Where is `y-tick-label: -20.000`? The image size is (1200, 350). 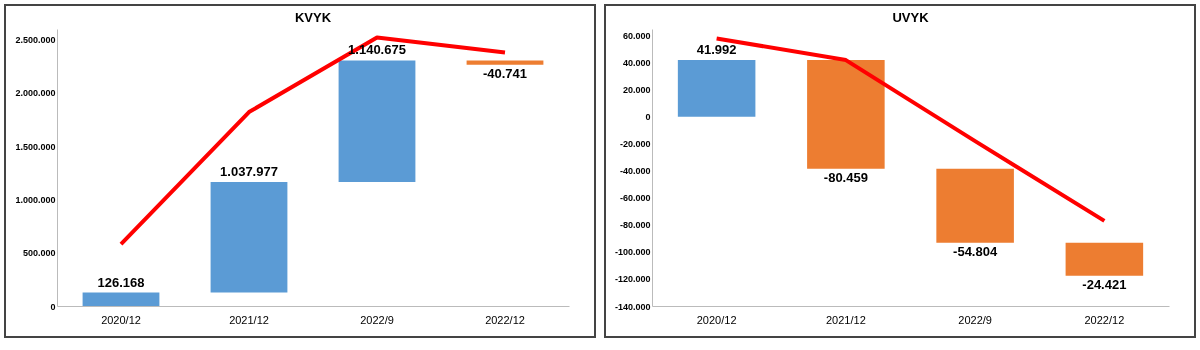
y-tick-label: -20.000 is located at coordinates (635, 144).